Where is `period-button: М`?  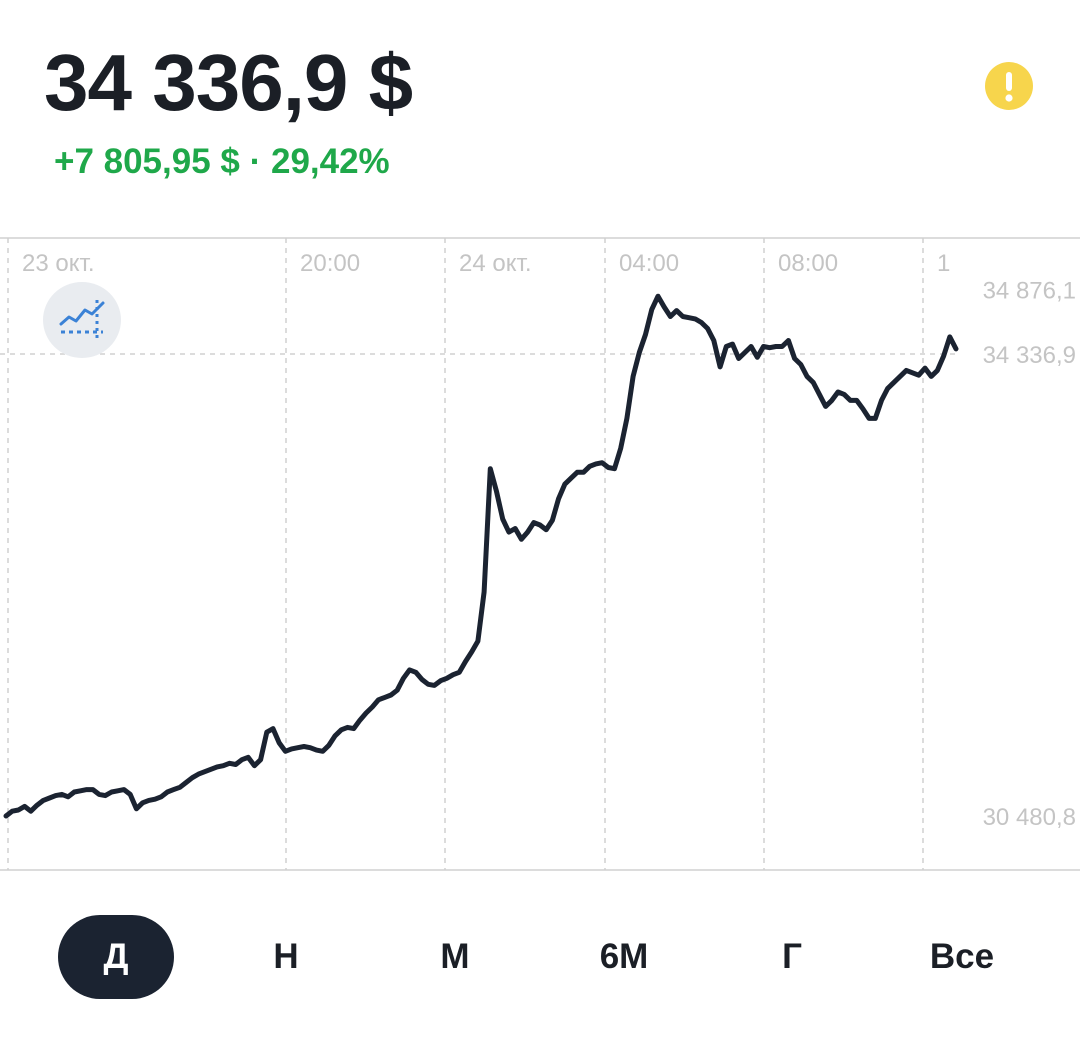 period-button: М is located at coordinates (455, 956).